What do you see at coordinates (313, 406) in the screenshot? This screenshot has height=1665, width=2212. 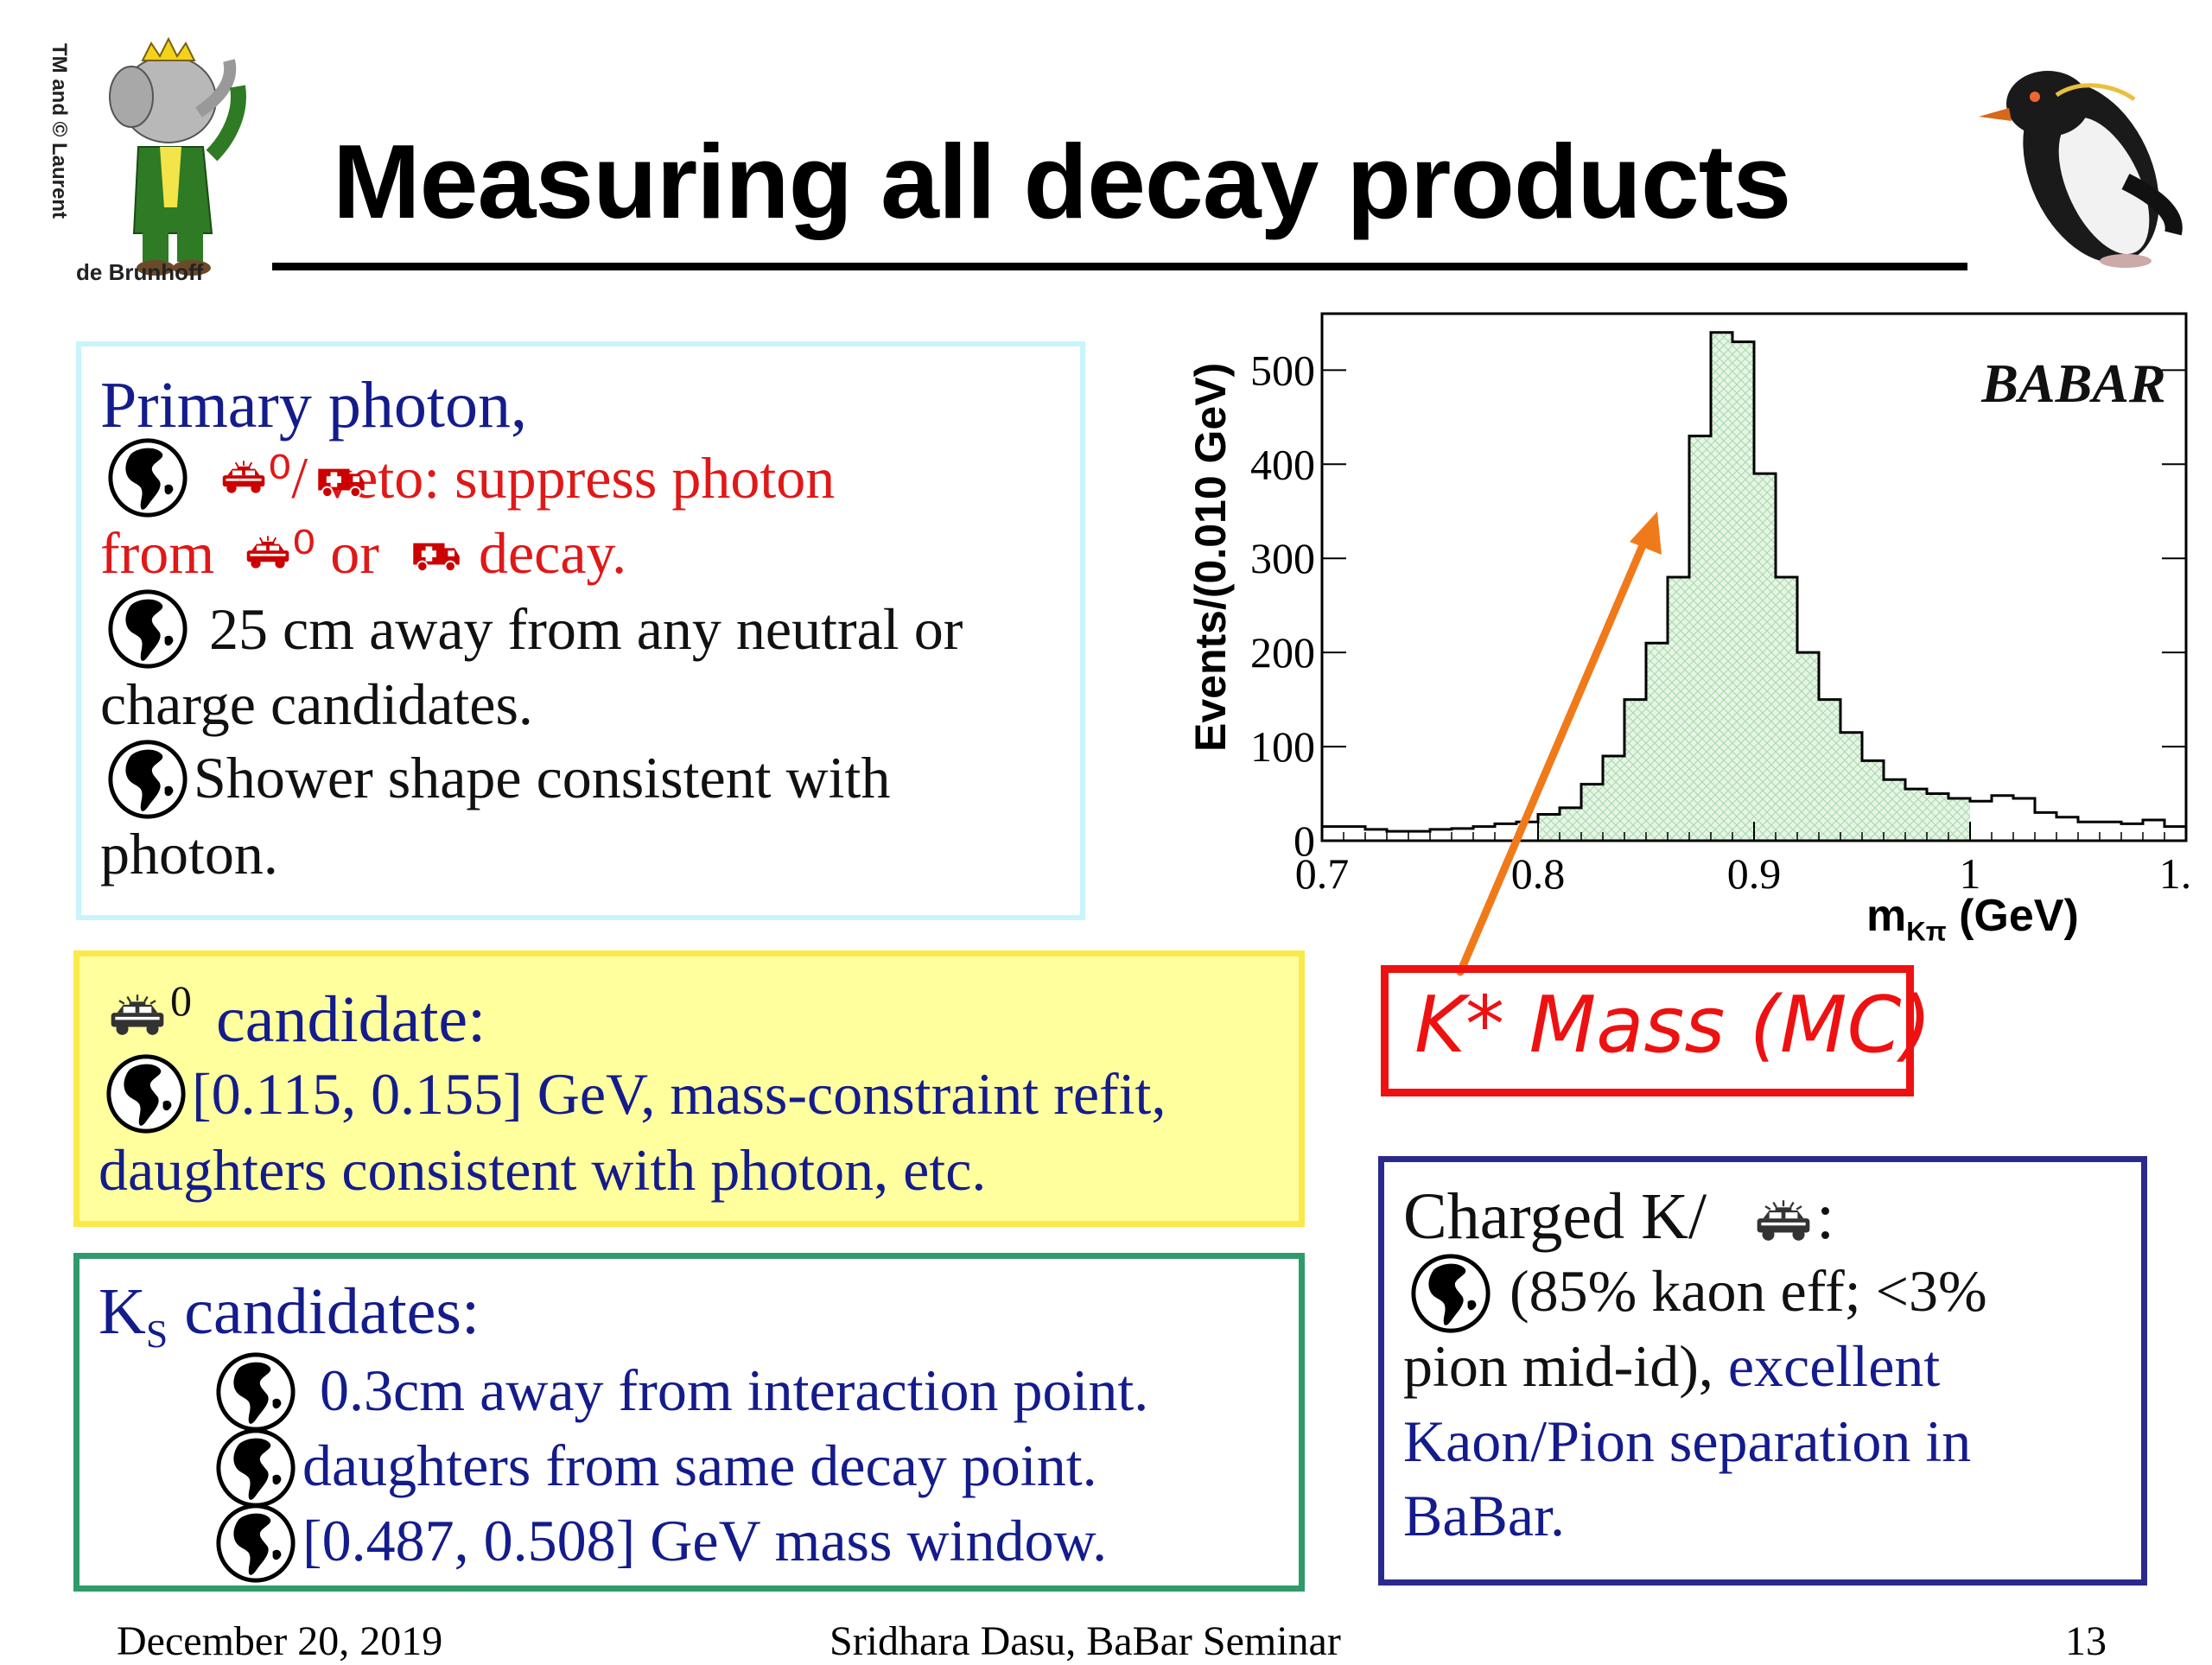 I see `primary-photon-heading: Primary photon,` at bounding box center [313, 406].